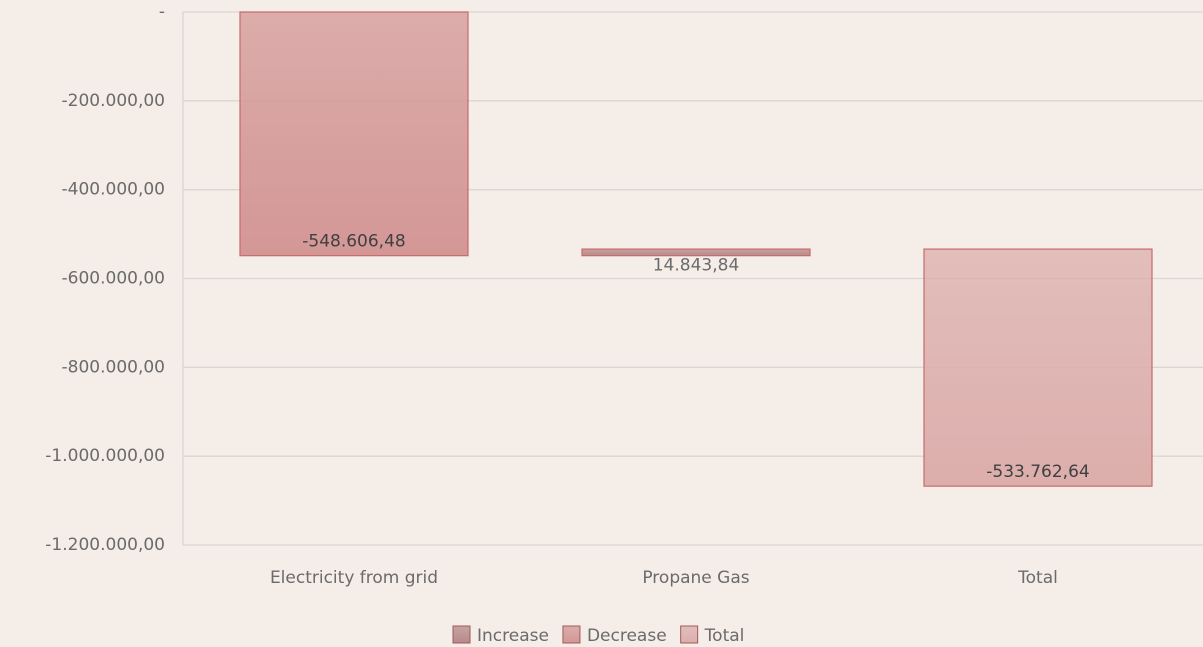 This screenshot has width=1203, height=647. What do you see at coordinates (627, 636) in the screenshot?
I see `legend-label: Decrease` at bounding box center [627, 636].